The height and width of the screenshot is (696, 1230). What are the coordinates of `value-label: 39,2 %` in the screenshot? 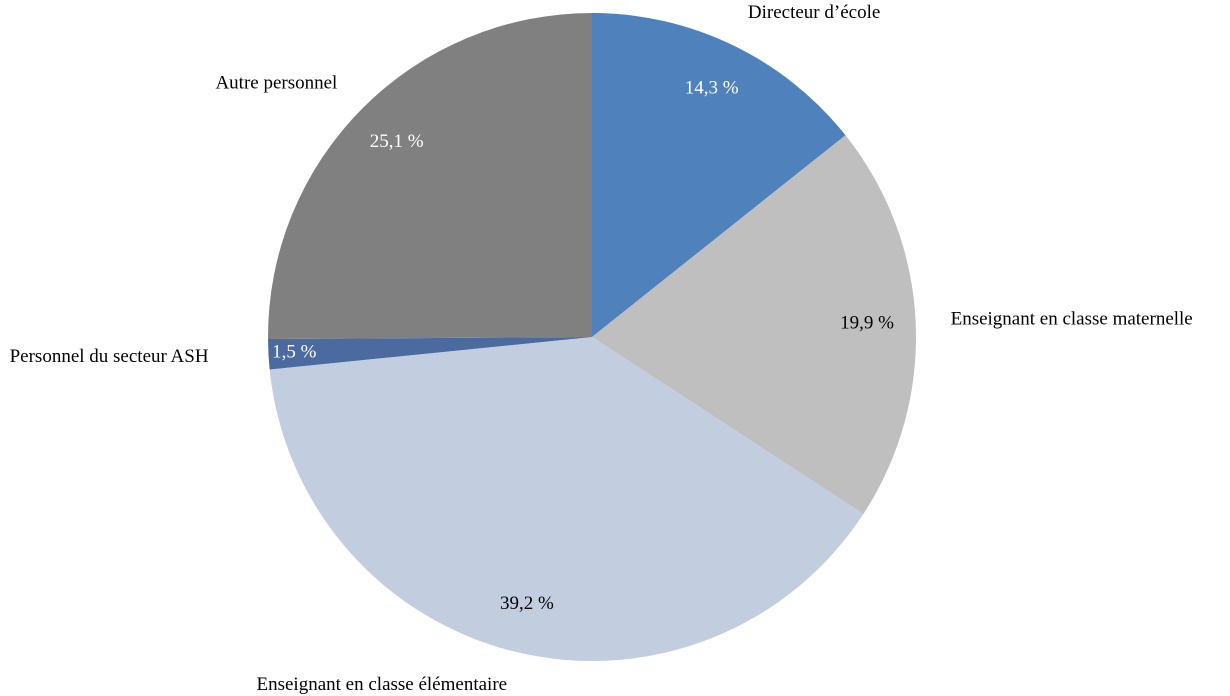 It's located at (527, 603).